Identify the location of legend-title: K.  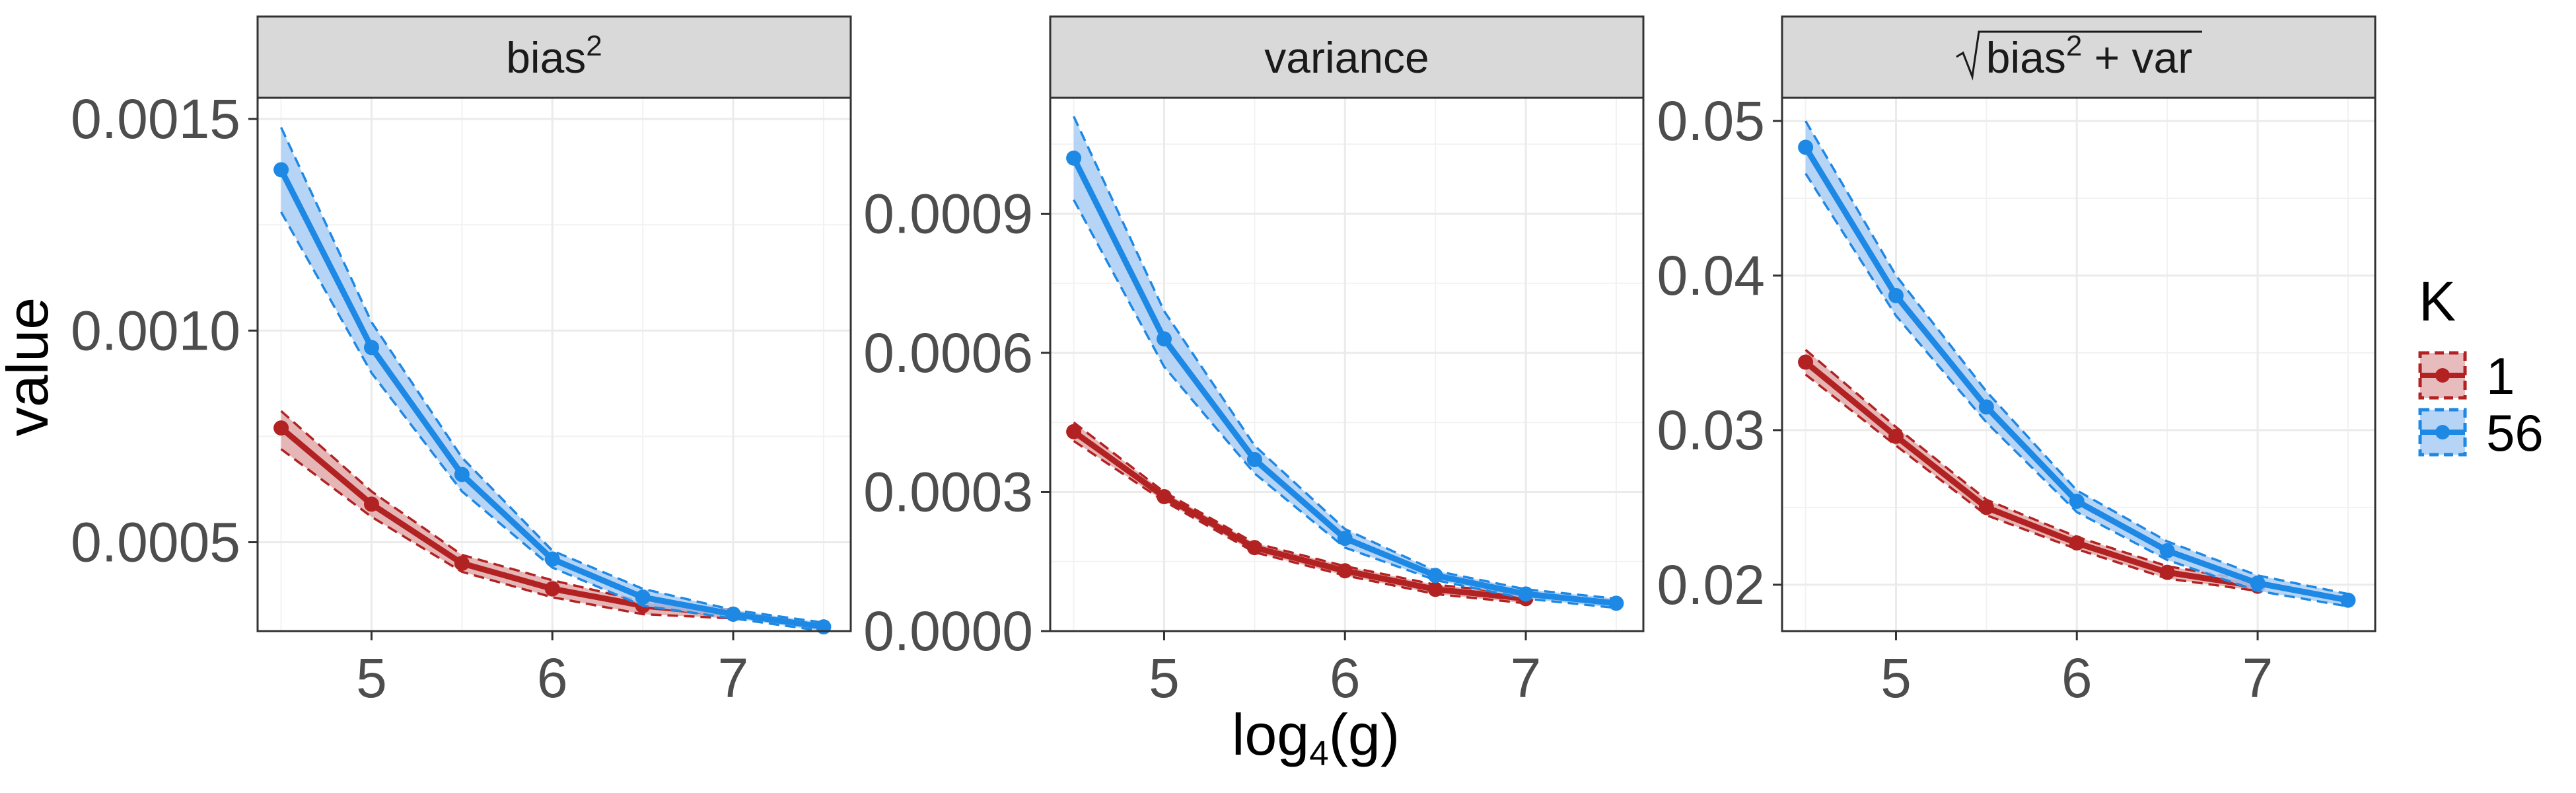
(2437, 301).